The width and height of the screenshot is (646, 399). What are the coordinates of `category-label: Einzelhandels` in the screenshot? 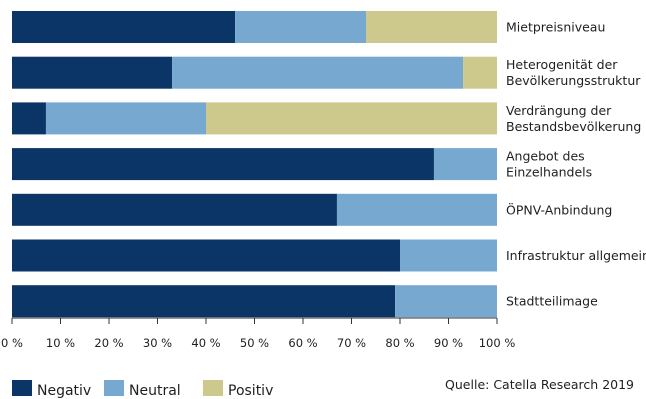 It's located at (549, 172).